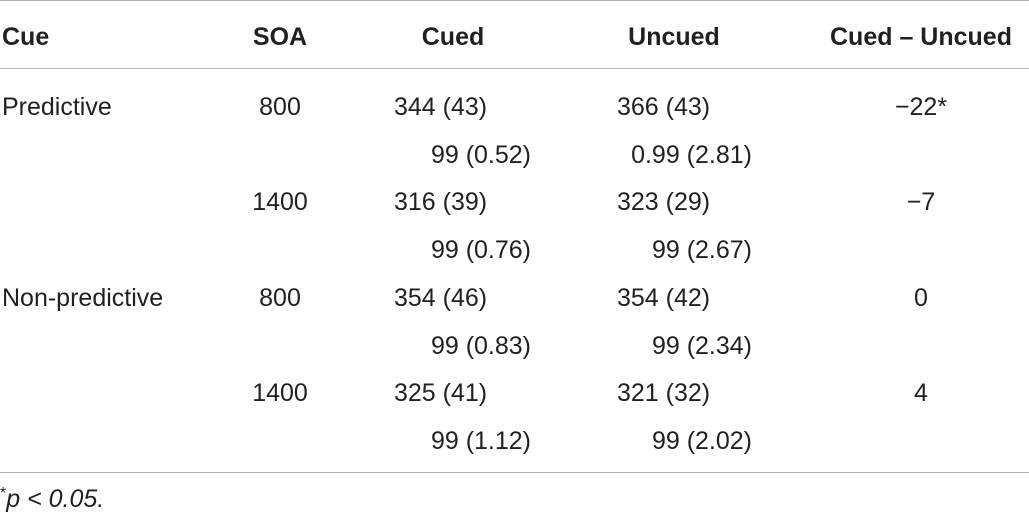  Describe the element at coordinates (921, 107) in the screenshot. I see `row-difference: −22*` at that location.